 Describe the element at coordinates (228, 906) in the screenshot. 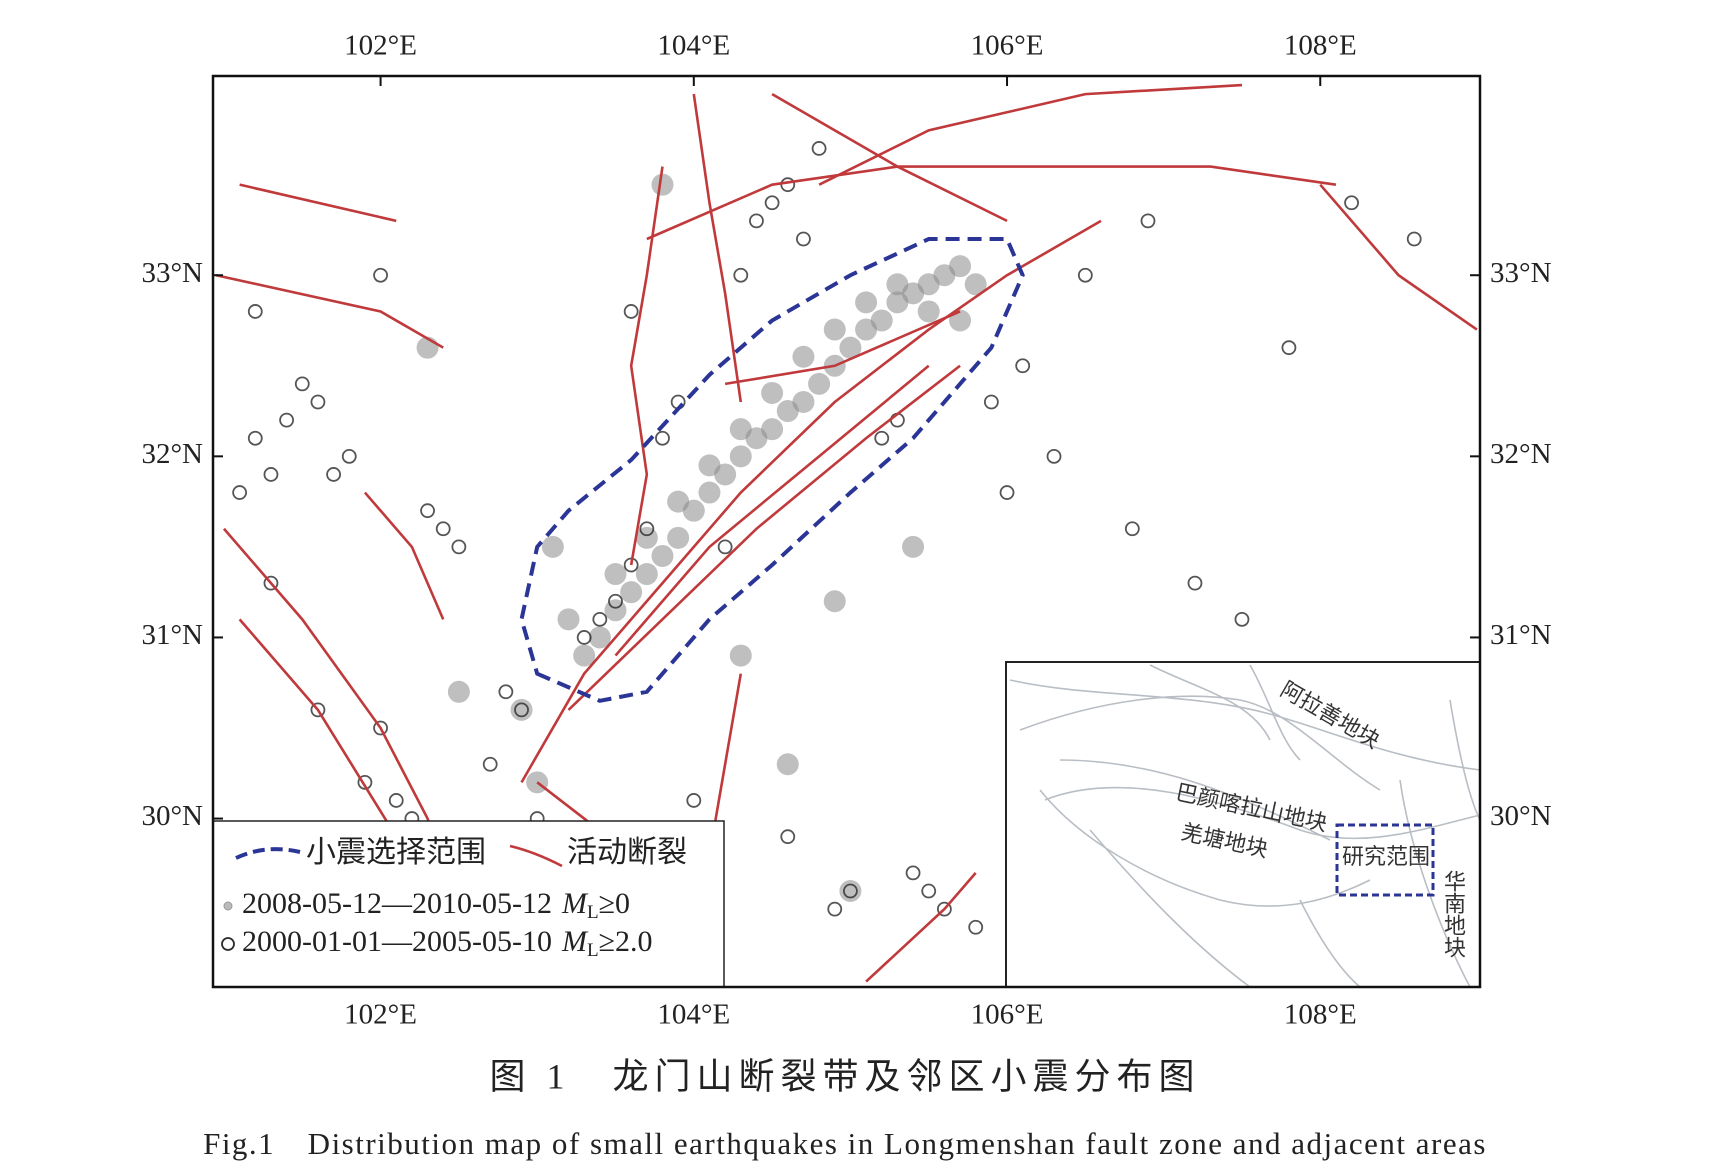

I see `legend-marker` at that location.